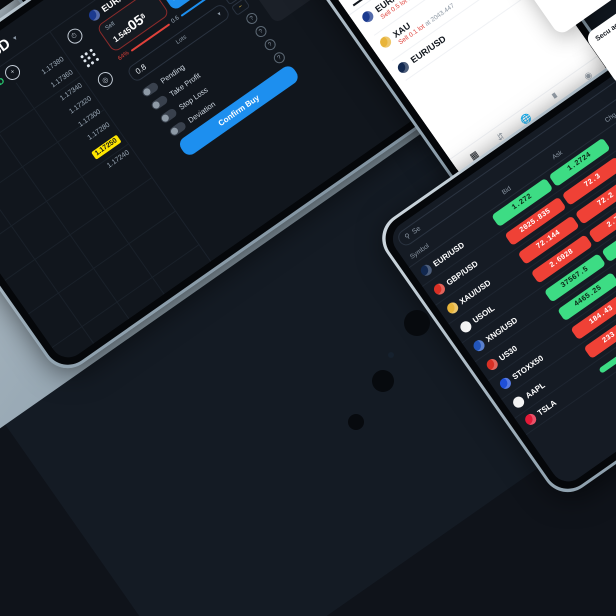  I want to click on symbol-label: AAPL, so click(535, 390).